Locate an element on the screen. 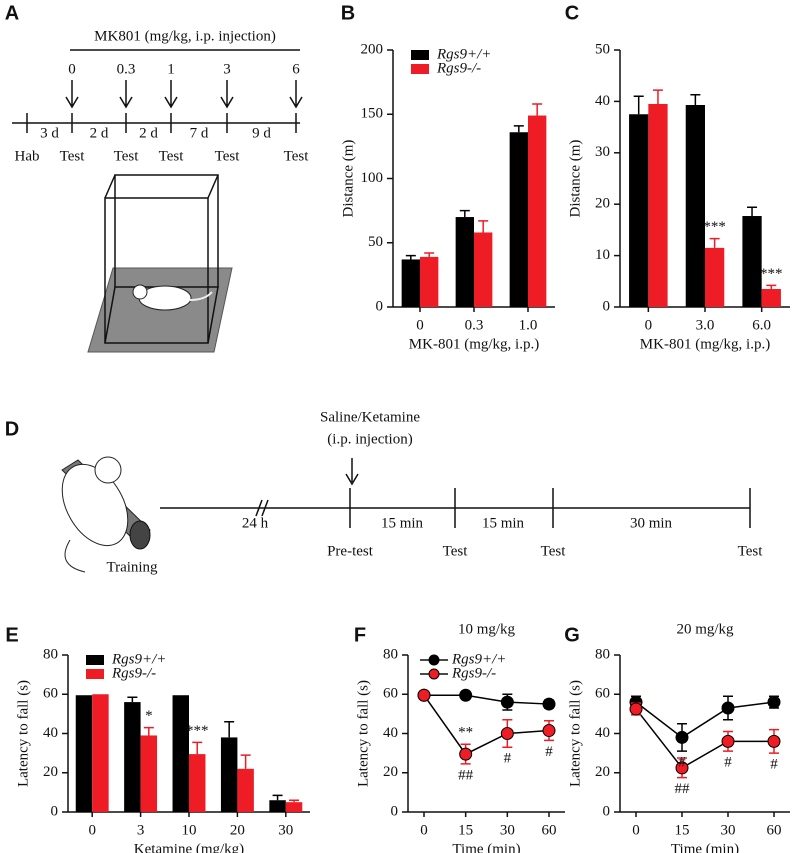  mouse is located at coordinates (95, 505).